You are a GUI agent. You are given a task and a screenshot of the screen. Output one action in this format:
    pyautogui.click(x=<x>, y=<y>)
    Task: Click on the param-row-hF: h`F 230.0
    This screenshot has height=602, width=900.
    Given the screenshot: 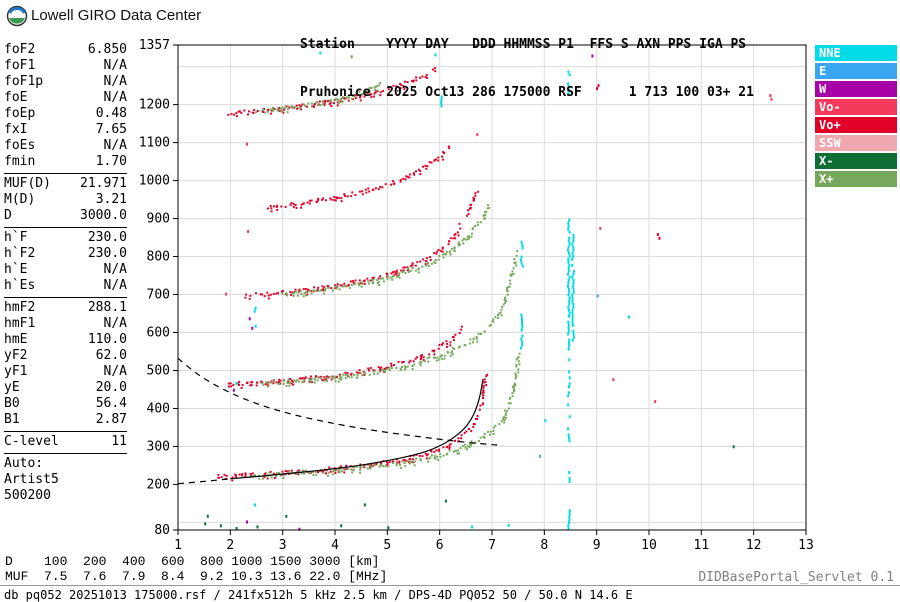 What is the action you would take?
    pyautogui.click(x=65, y=238)
    